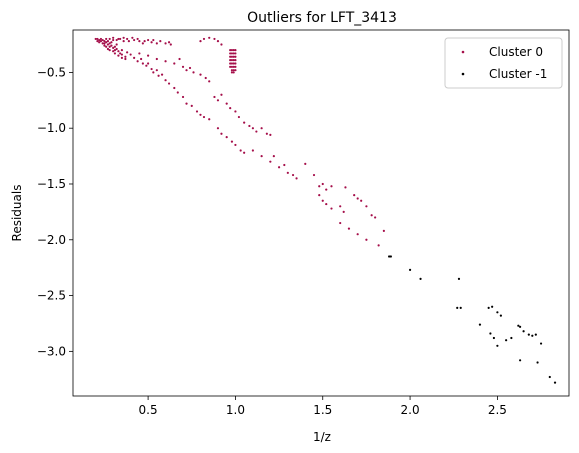 This screenshot has width=579, height=453. I want to click on chart-title: Outliers for LFT_3413, so click(322, 18).